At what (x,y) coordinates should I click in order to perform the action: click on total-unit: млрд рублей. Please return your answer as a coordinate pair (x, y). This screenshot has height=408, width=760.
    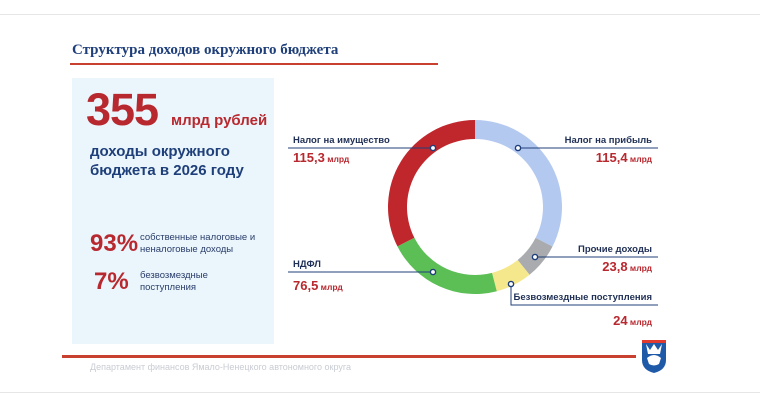
    Looking at the image, I should click on (219, 120).